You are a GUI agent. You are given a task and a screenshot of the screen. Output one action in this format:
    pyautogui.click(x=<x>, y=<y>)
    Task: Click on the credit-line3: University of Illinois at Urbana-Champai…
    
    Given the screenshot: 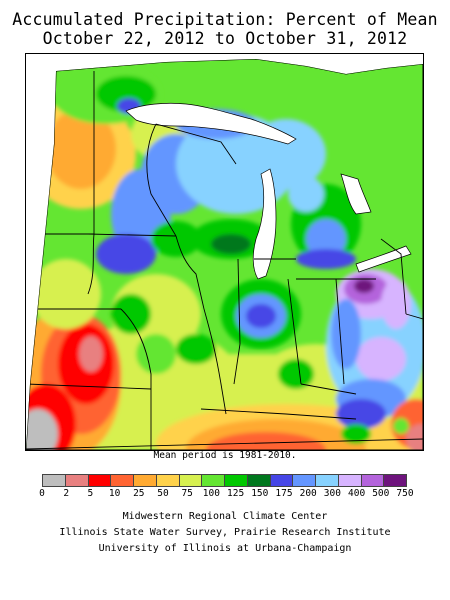 What is the action you would take?
    pyautogui.click(x=225, y=548)
    